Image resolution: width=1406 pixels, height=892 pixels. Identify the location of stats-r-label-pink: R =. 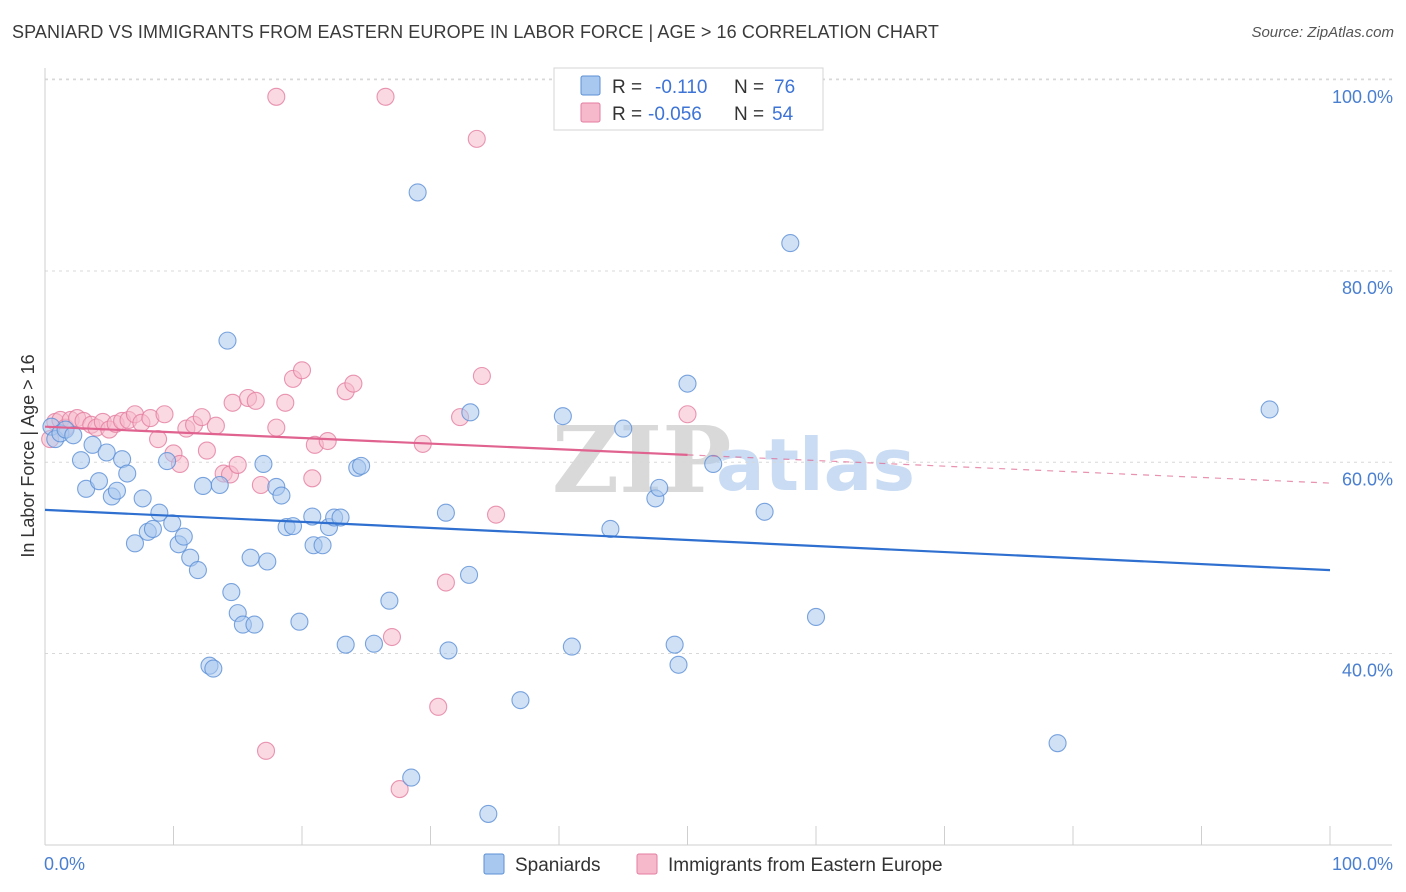
(627, 114).